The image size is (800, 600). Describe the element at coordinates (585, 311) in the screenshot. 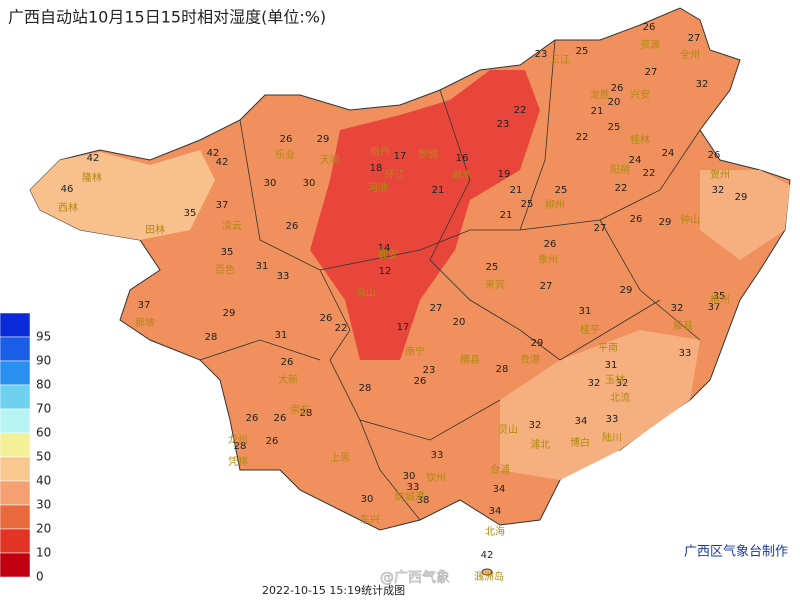

I see `station-value: 31` at that location.